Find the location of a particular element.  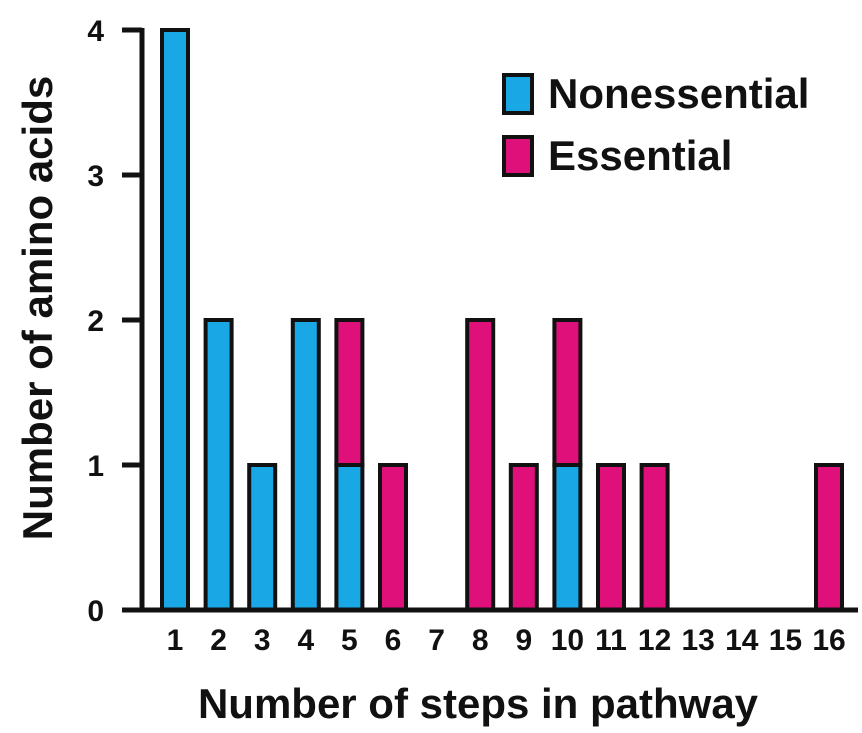

x-tick-label: 12 is located at coordinates (654, 640).